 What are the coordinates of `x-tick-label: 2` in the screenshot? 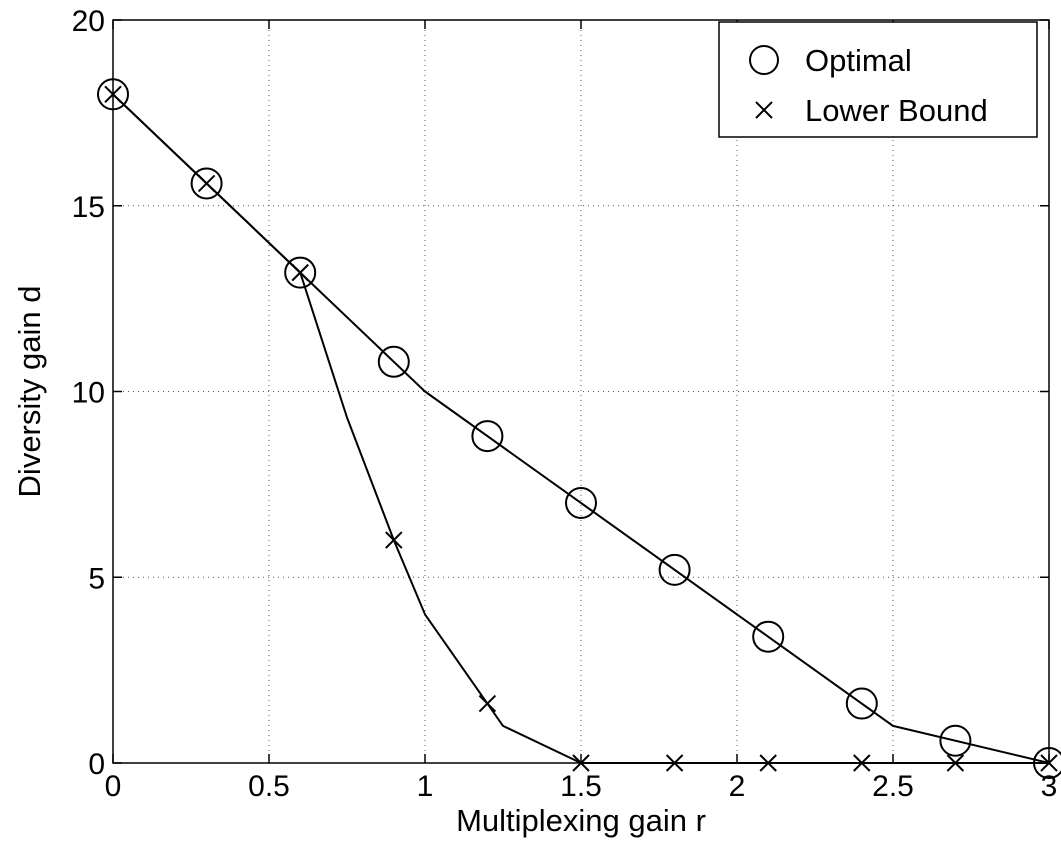 It's located at (737, 786).